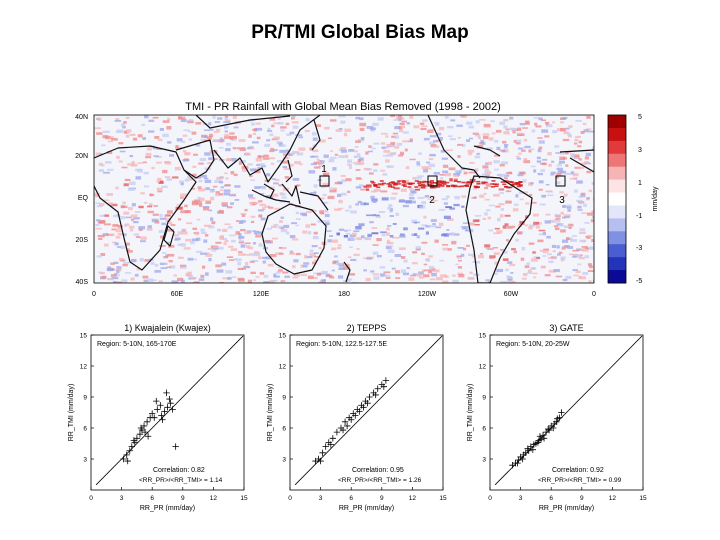 Image resolution: width=720 pixels, height=540 pixels. I want to click on colorbar, so click(617, 199).